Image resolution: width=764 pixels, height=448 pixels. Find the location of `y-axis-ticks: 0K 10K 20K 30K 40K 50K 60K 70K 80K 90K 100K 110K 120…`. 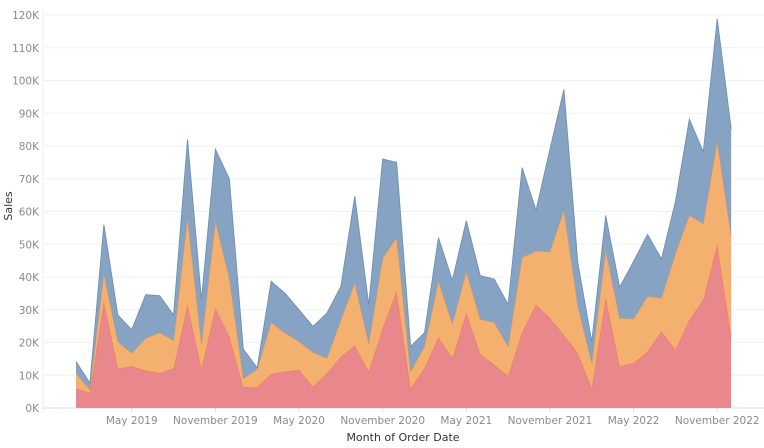

y-axis-ticks: 0K 10K 20K 30K 40K 50K 60K 70K 80K 90K 100K 110K 120… is located at coordinates (26, 212).